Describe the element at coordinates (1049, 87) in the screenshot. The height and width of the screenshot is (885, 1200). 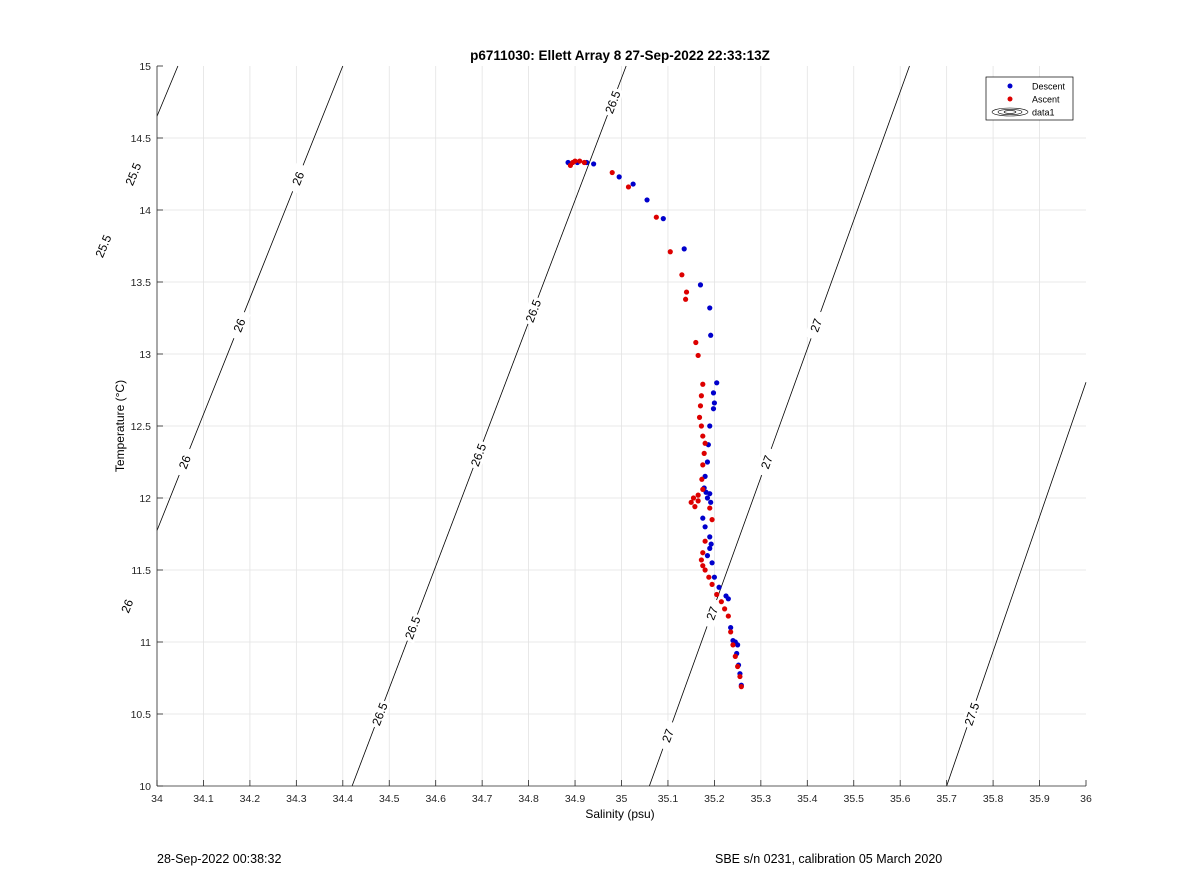
I see `legend-descent-label: Descent` at that location.